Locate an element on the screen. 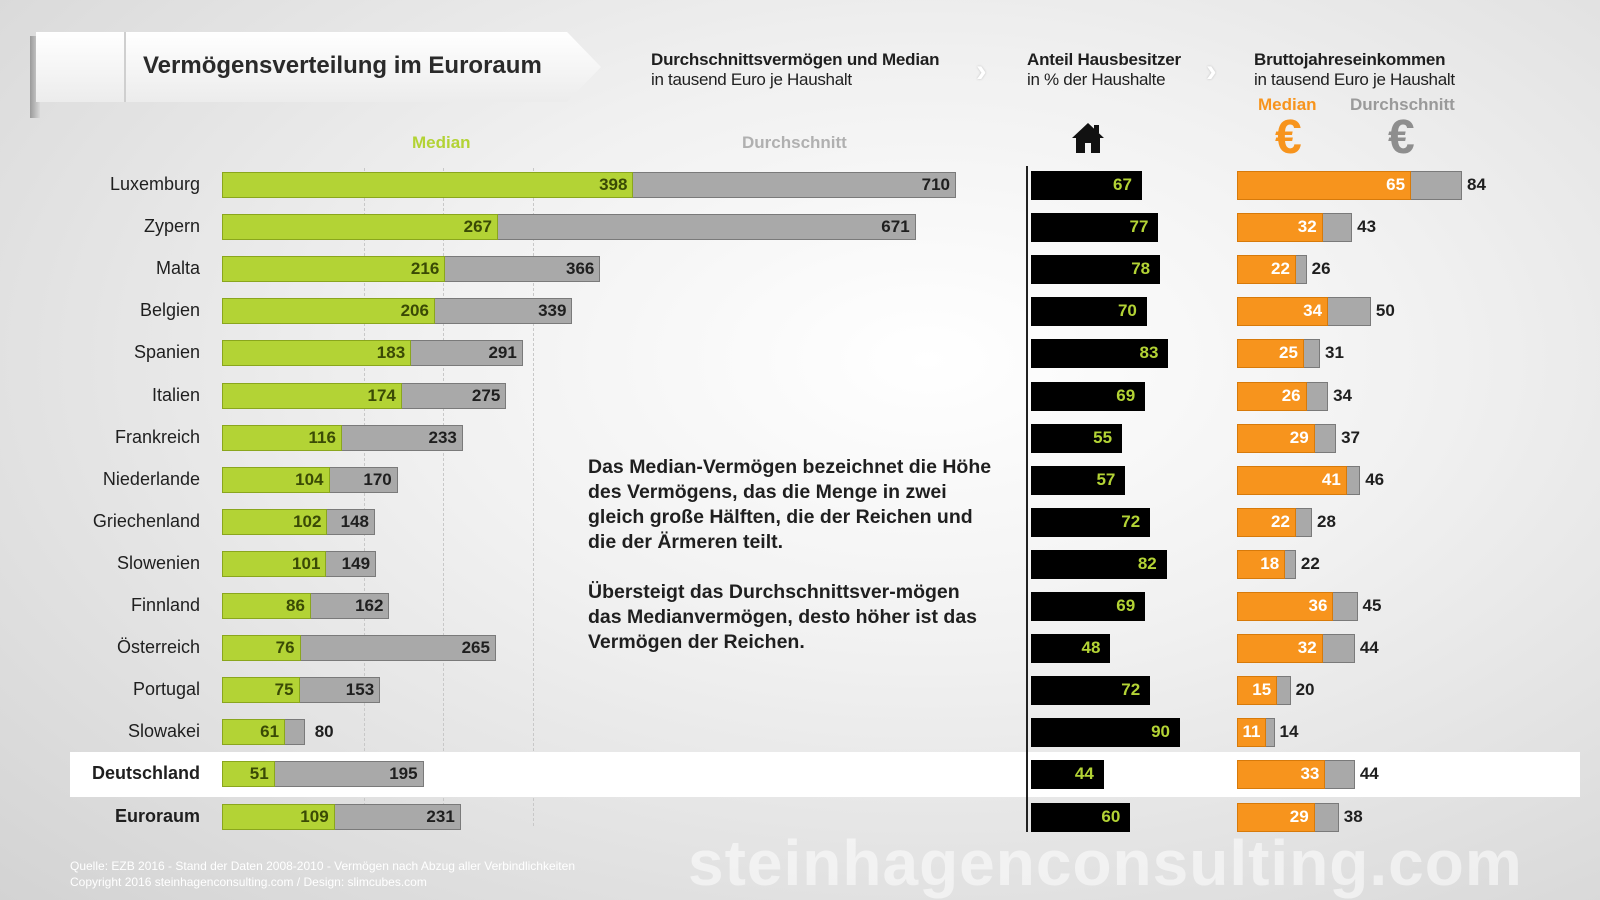  wealth-median-label: 216 is located at coordinates (425, 269).